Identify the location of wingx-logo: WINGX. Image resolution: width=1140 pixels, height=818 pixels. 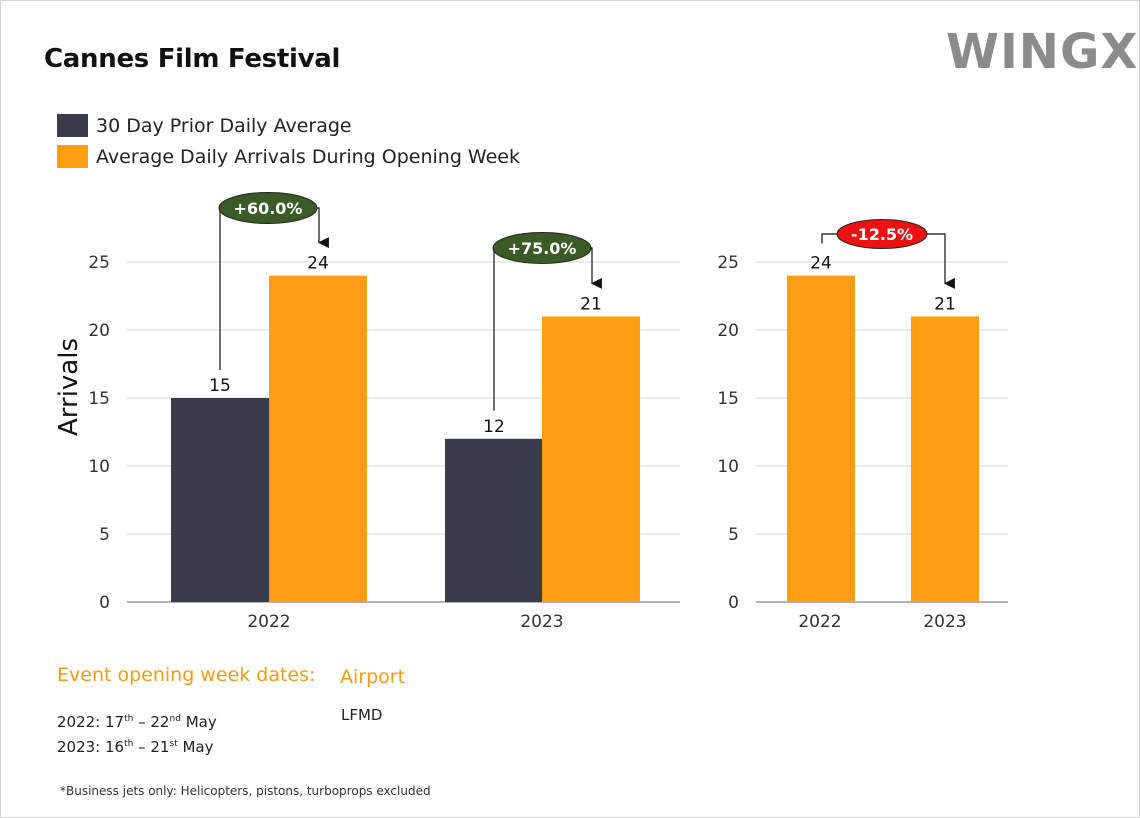
(1042, 52).